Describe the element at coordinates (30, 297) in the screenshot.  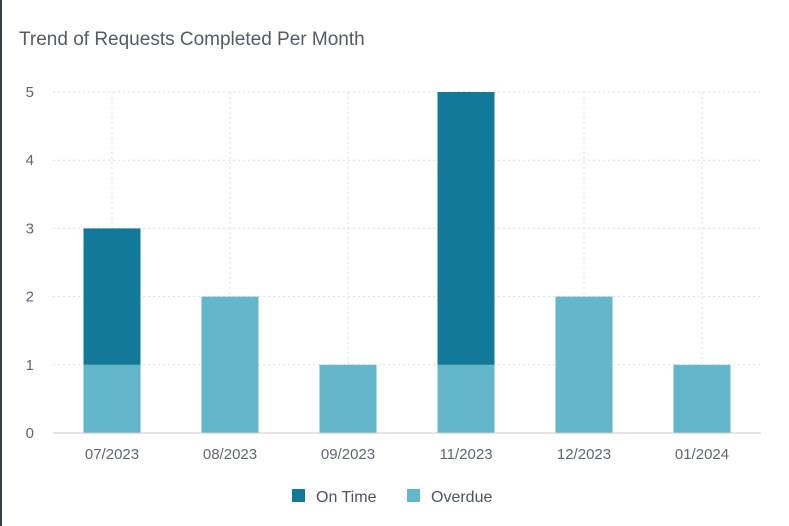
I see `y-tick-label: 2` at that location.